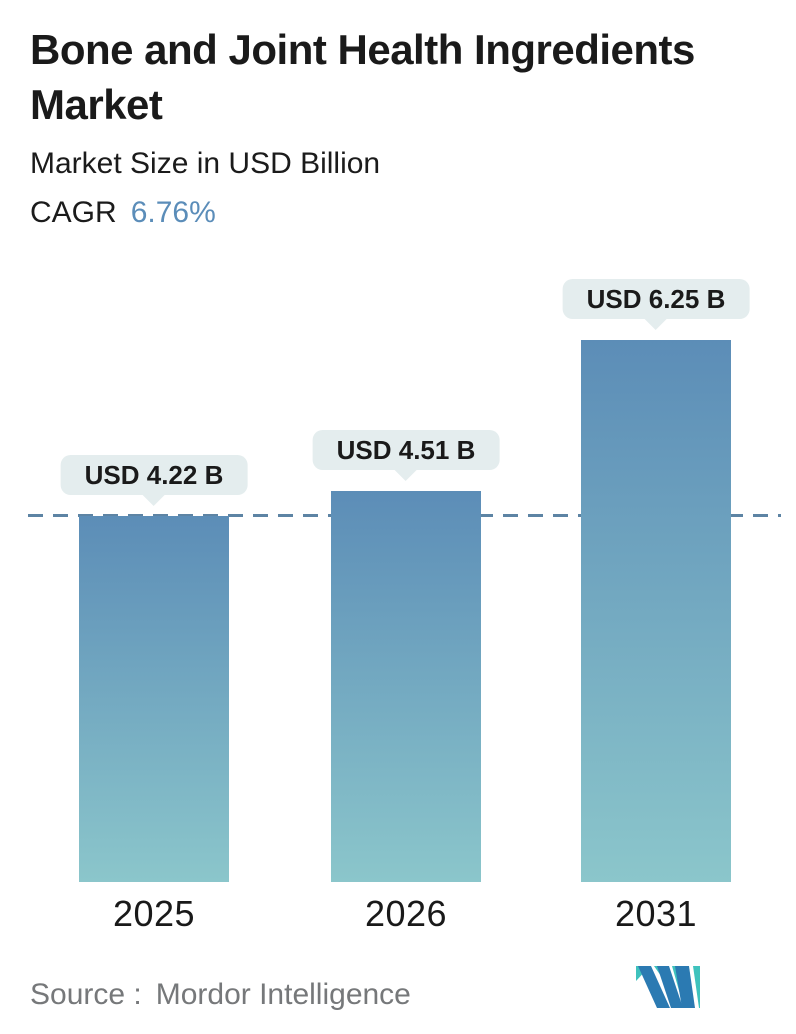 Image resolution: width=796 pixels, height=1034 pixels. I want to click on mordor-intelligence-logo, so click(668, 987).